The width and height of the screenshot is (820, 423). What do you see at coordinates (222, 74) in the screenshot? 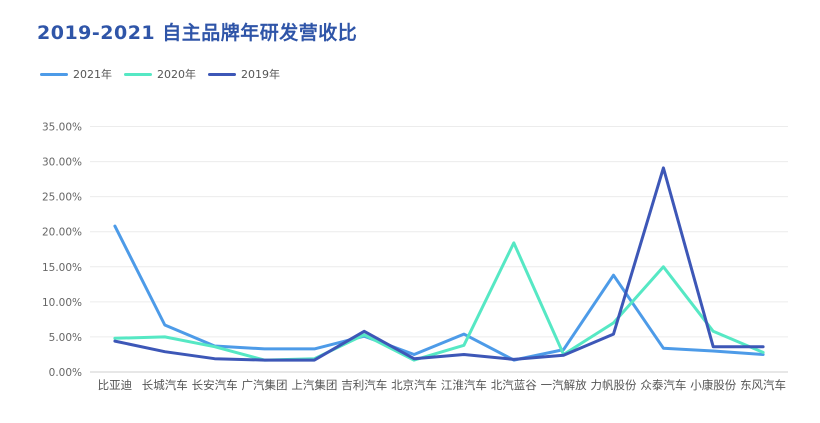
I see `legend-swatch-2019` at bounding box center [222, 74].